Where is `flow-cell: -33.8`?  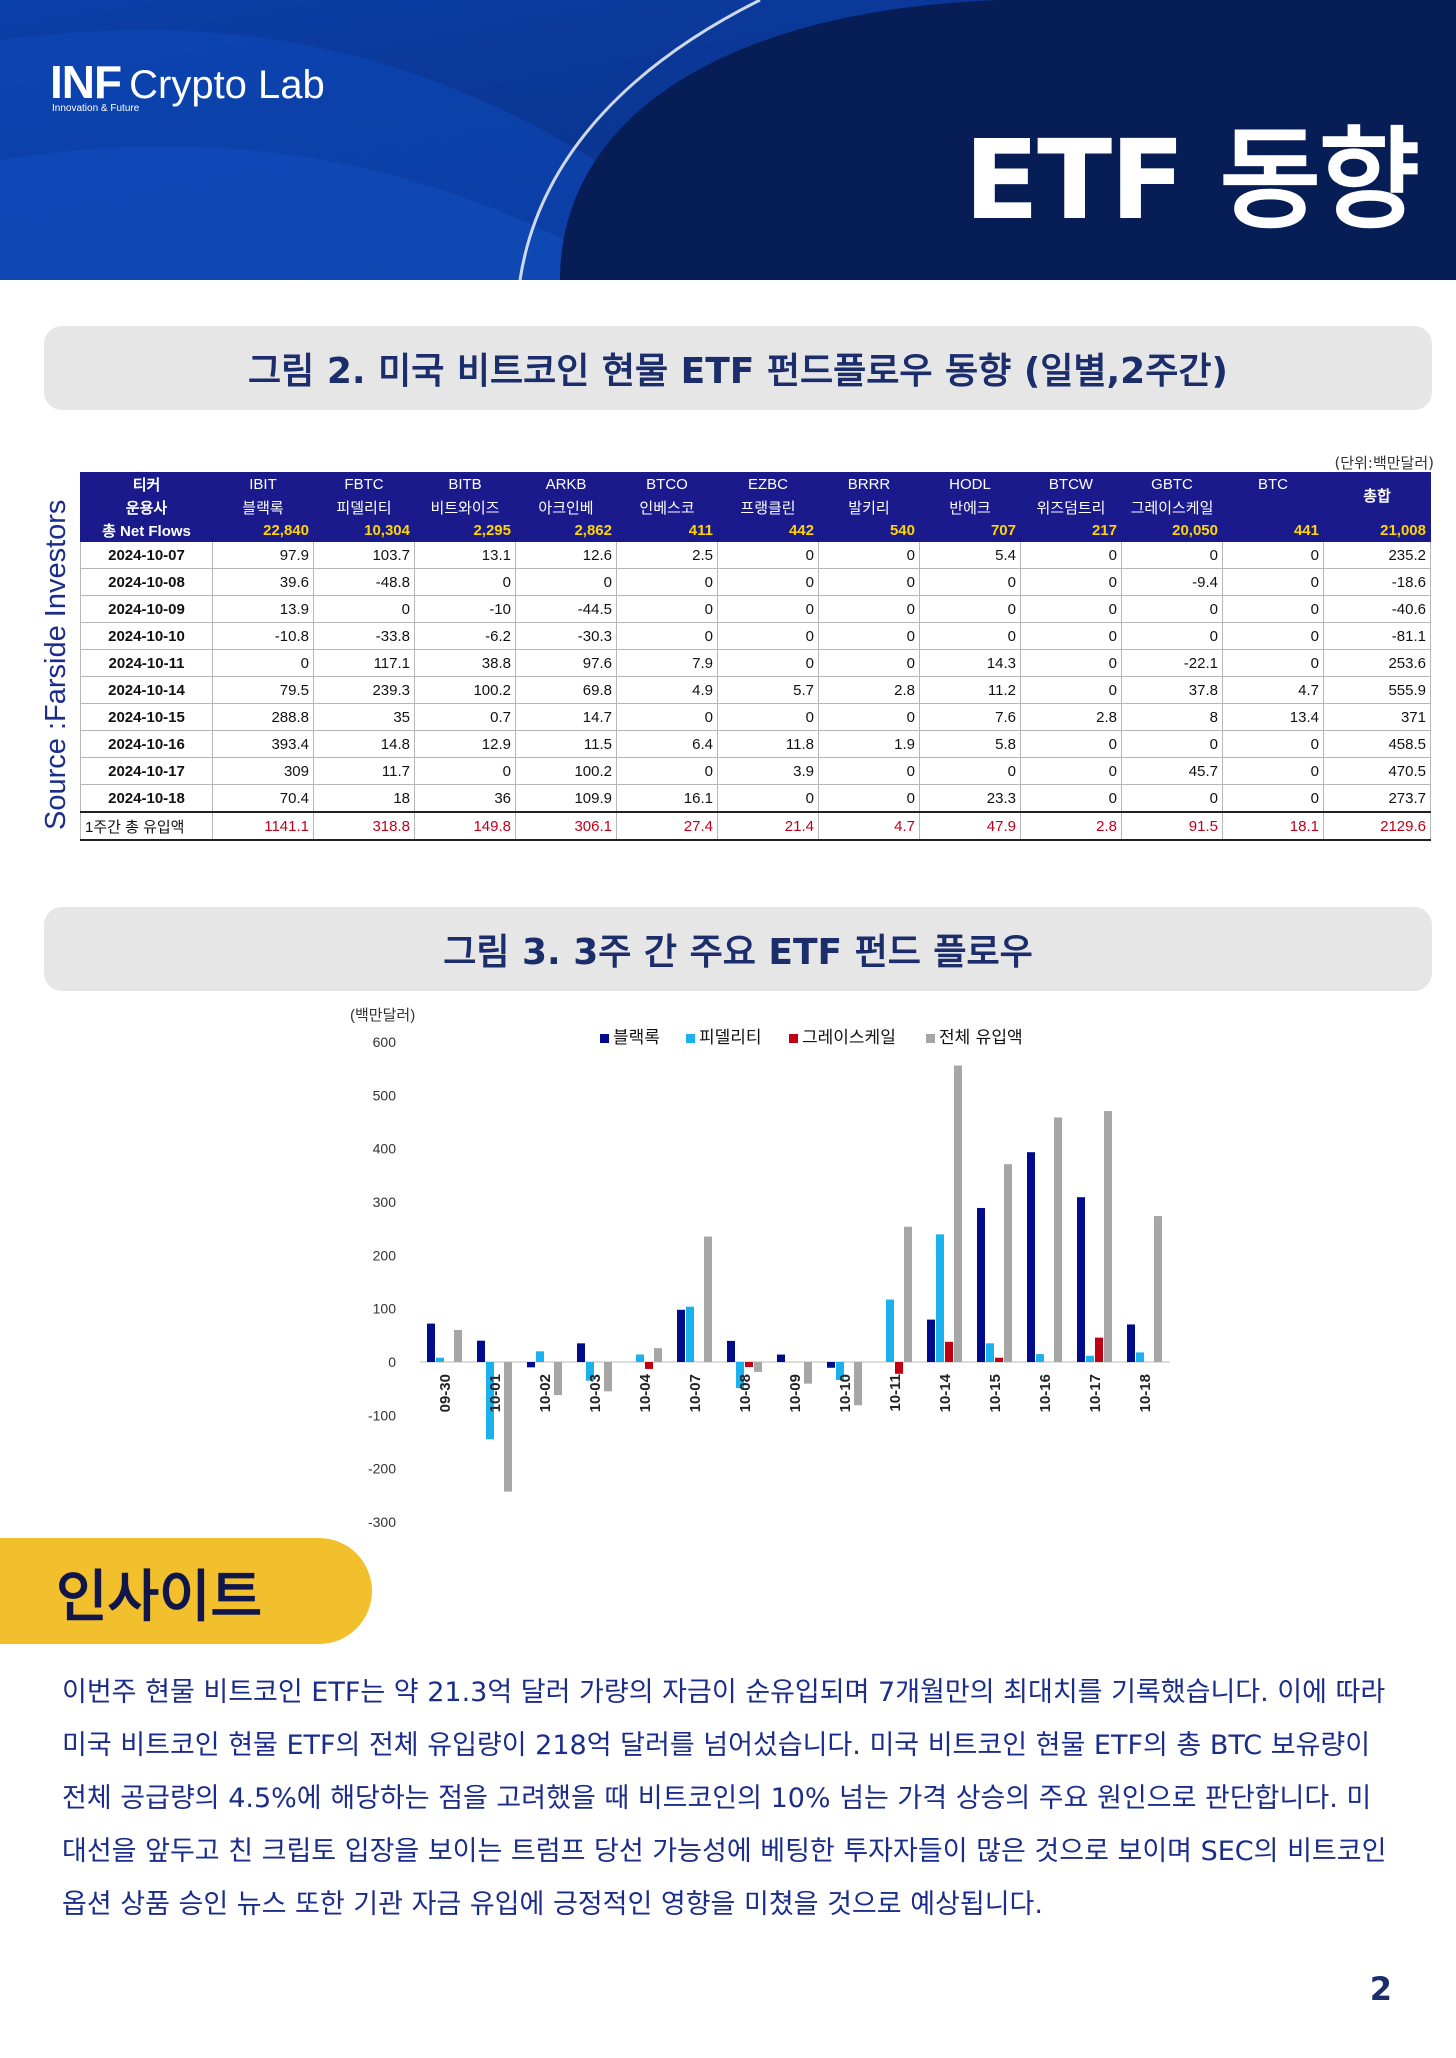
flow-cell: -33.8 is located at coordinates (364, 636).